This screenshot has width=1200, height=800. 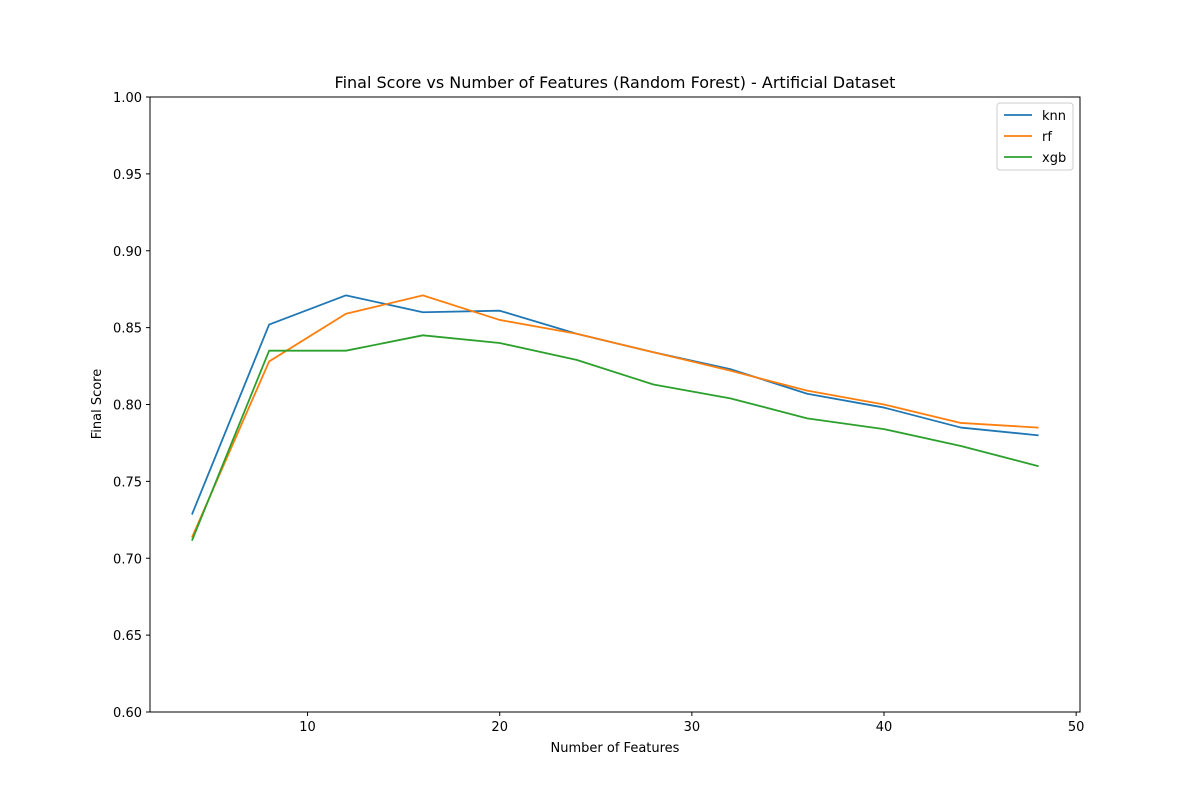 I want to click on legend: knn rf xgb, so click(x=1035, y=136).